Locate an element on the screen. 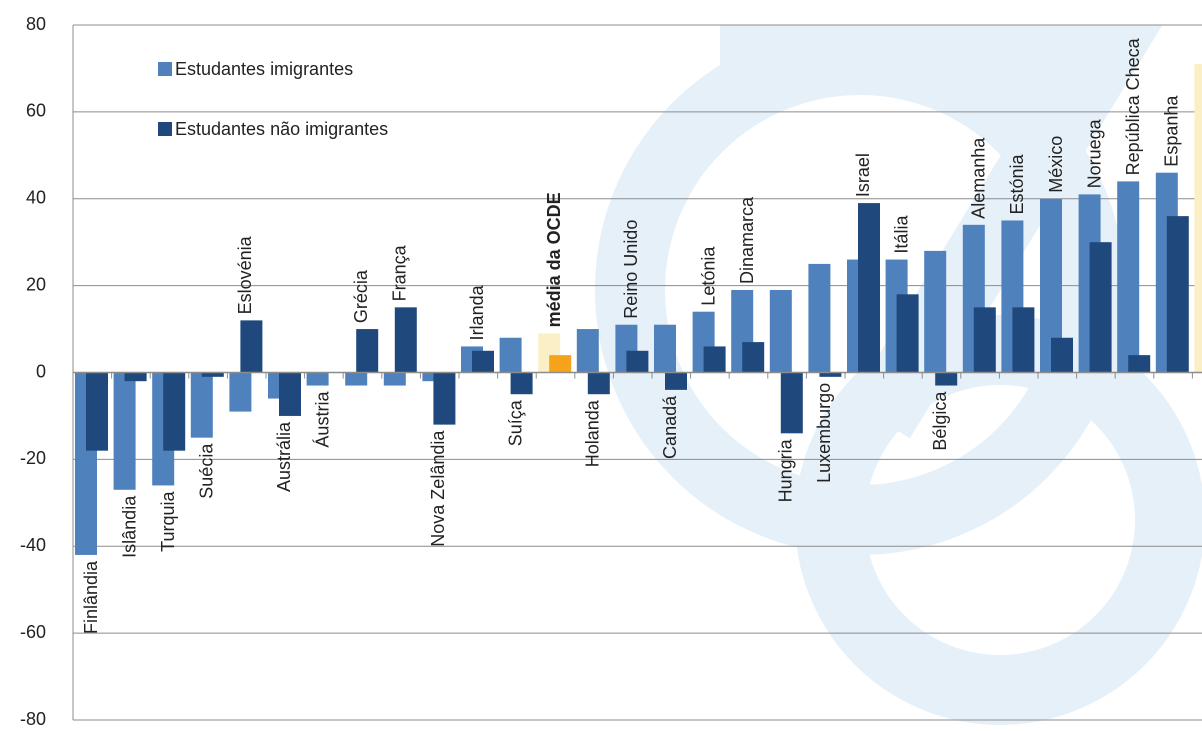 This screenshot has height=731, width=1202. y-tick-label: -20 is located at coordinates (33, 458).